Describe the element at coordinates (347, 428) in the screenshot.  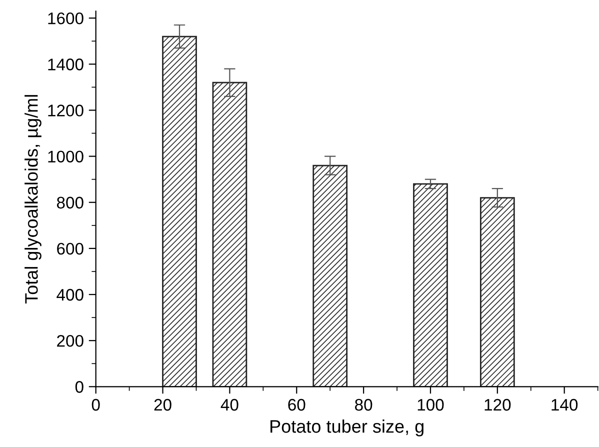
I see `x-axis-title: Potato tuber size, g` at that location.